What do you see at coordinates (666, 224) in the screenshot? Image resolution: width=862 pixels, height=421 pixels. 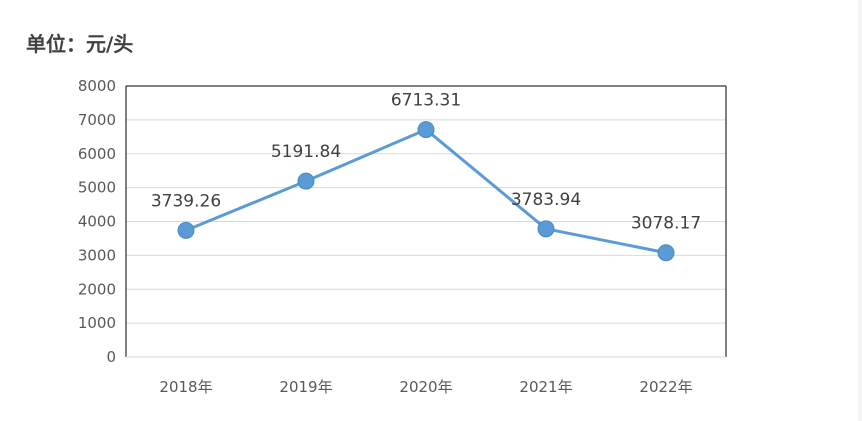 I see `data-label: 3078.17` at bounding box center [666, 224].